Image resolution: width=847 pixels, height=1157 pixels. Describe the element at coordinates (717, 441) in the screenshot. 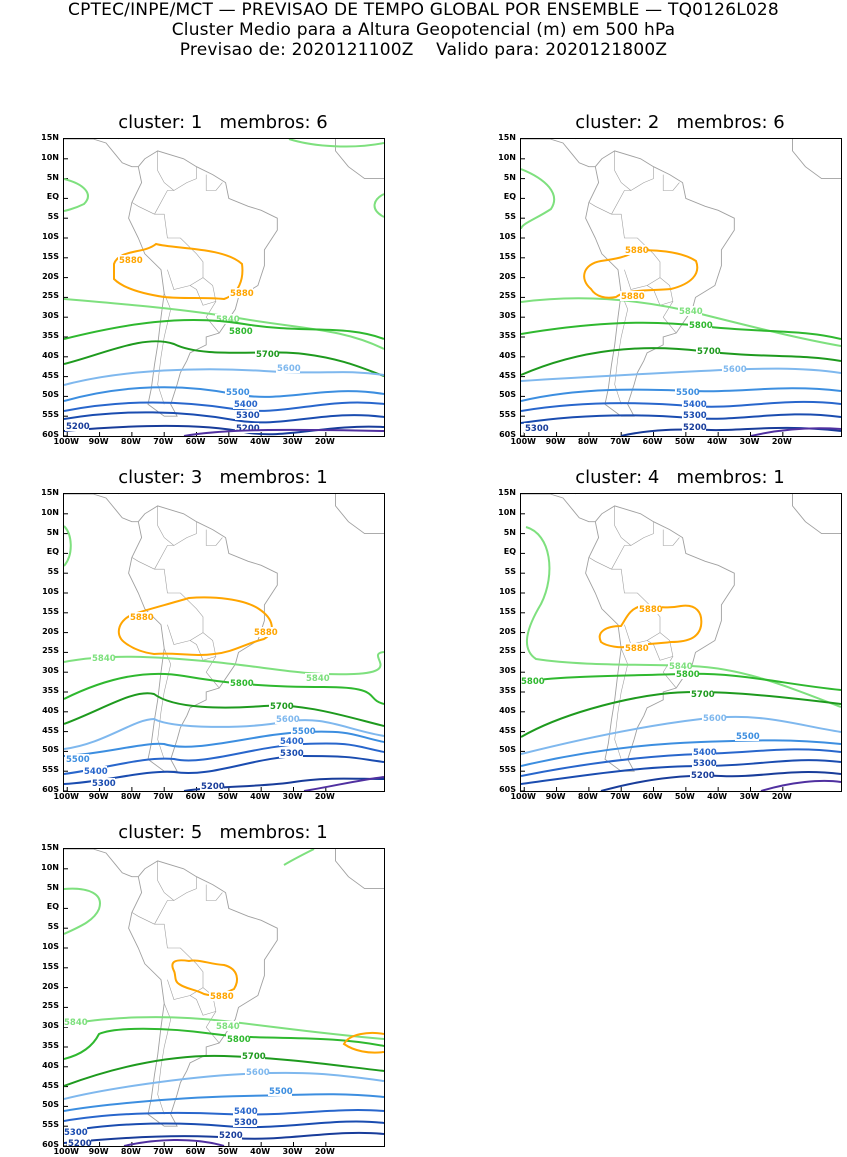

I see `lon-tick-label: 40W` at that location.